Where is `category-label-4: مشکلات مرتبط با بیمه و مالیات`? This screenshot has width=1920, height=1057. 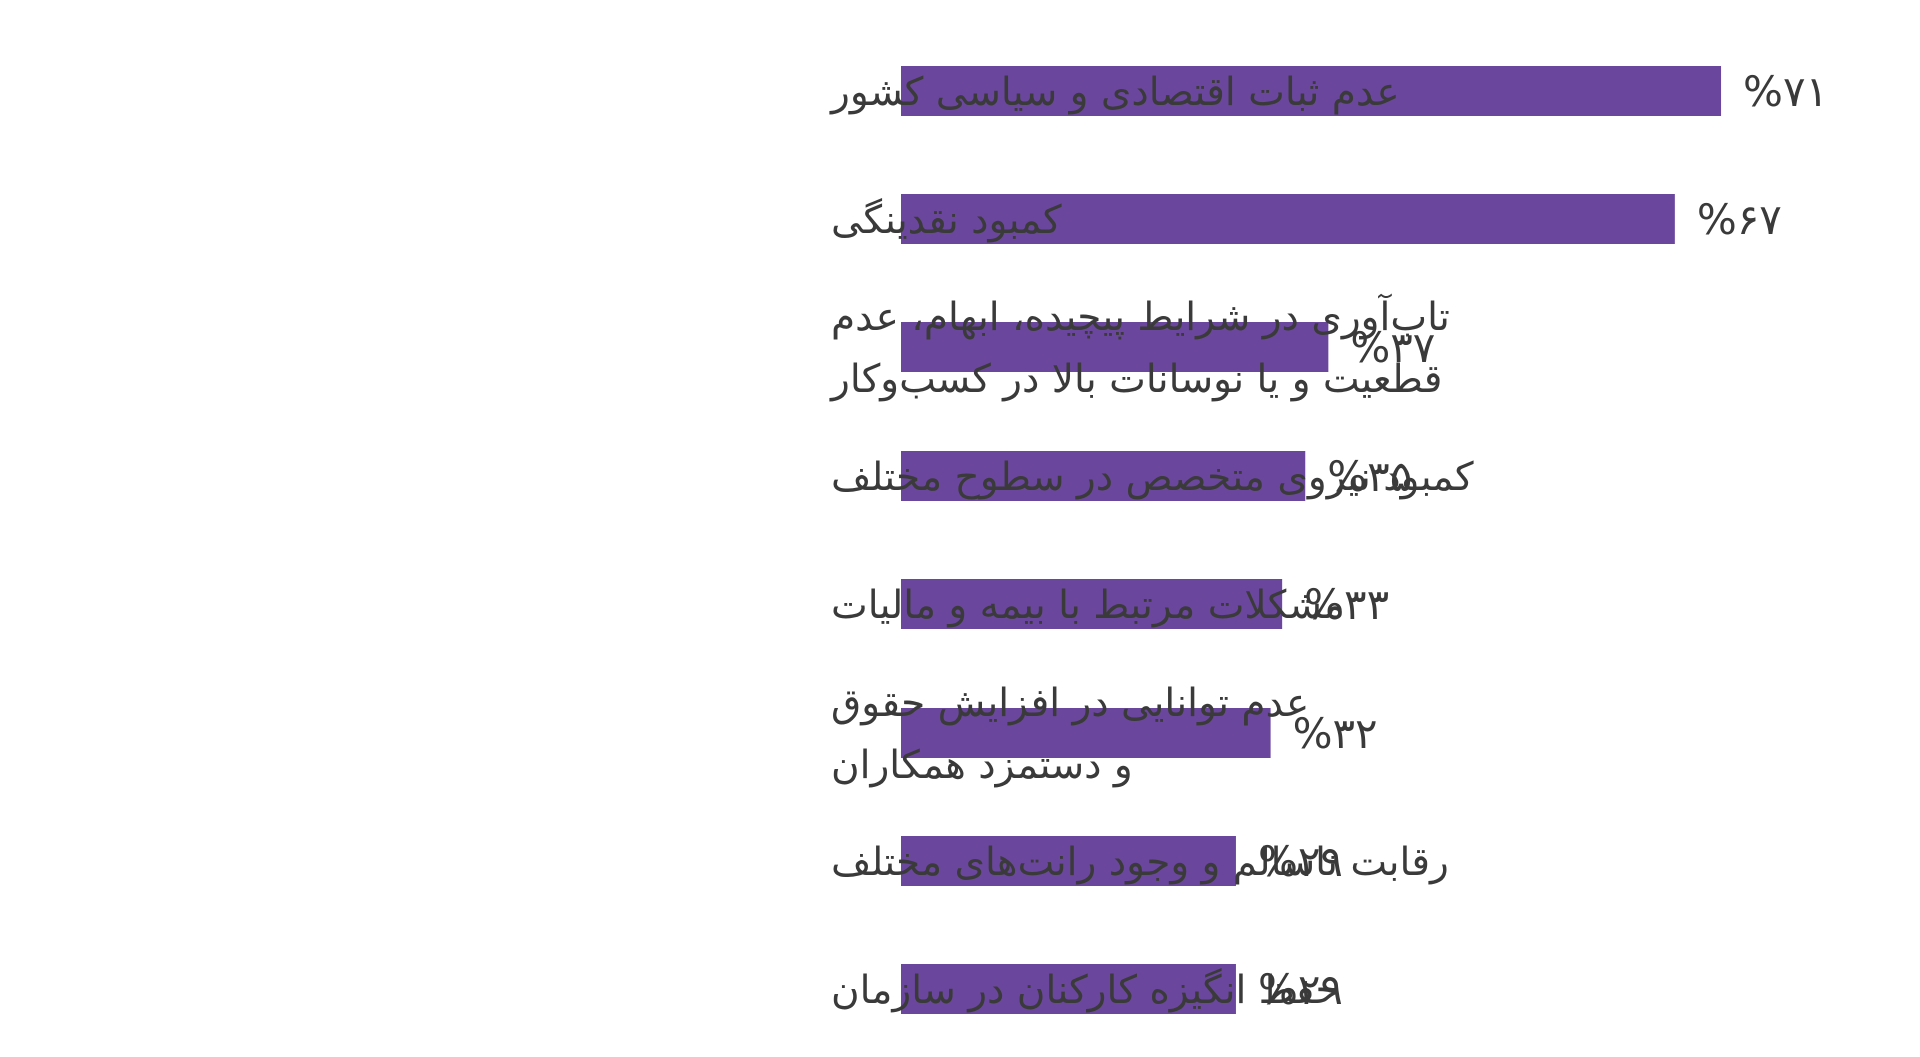
category-label-4: مشکلات مرتبط با بیمه و مالیات is located at coordinates (1088, 605).